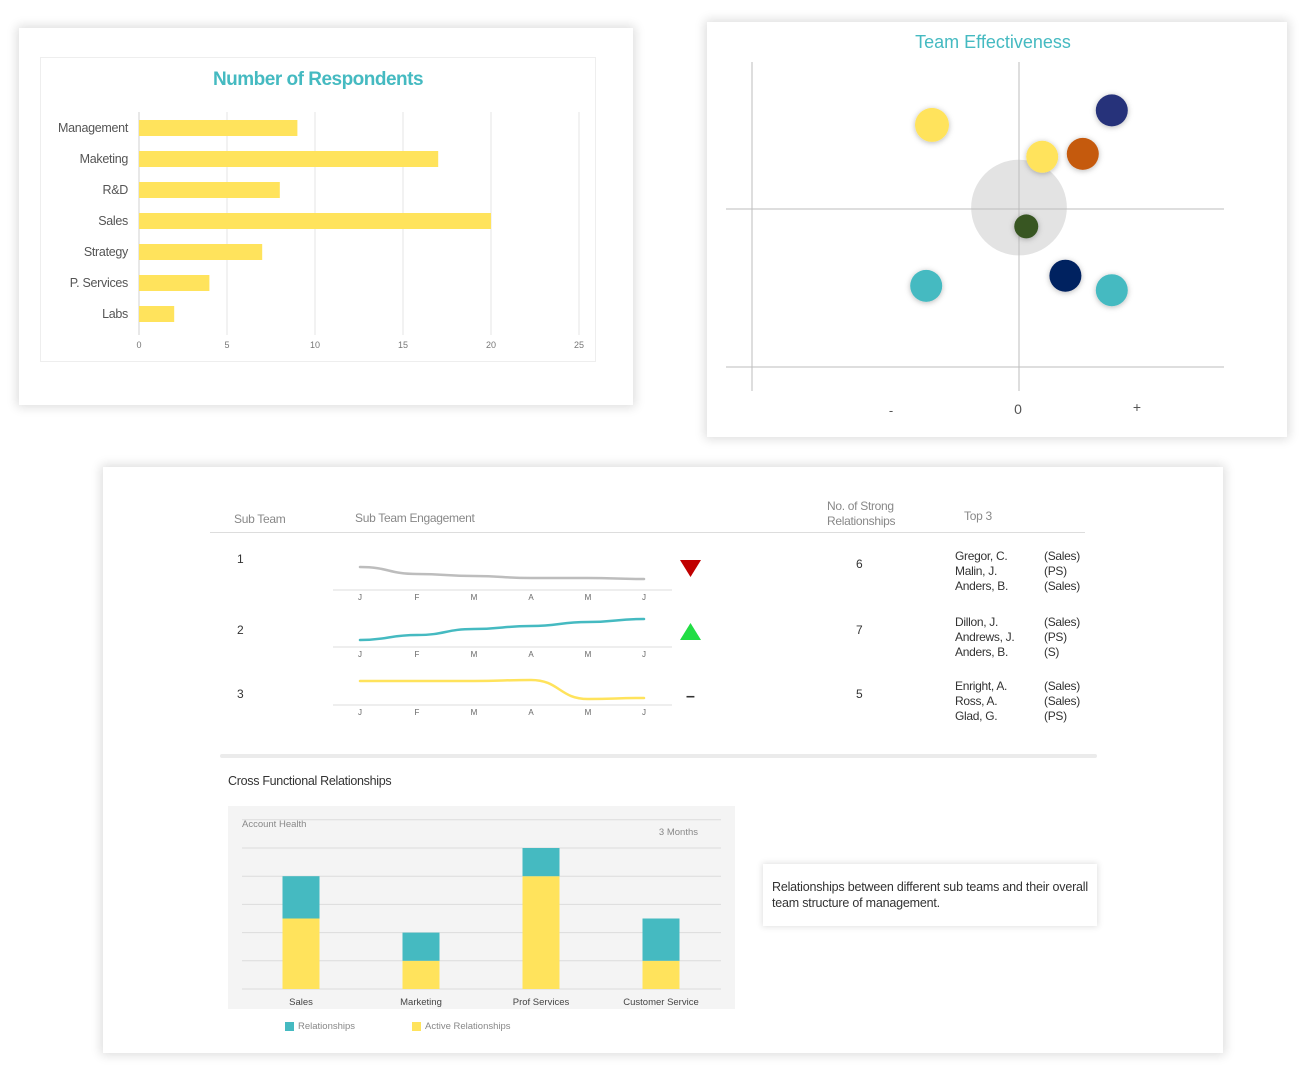  What do you see at coordinates (416, 1026) in the screenshot?
I see `legend-swatch-active-relationships` at bounding box center [416, 1026].